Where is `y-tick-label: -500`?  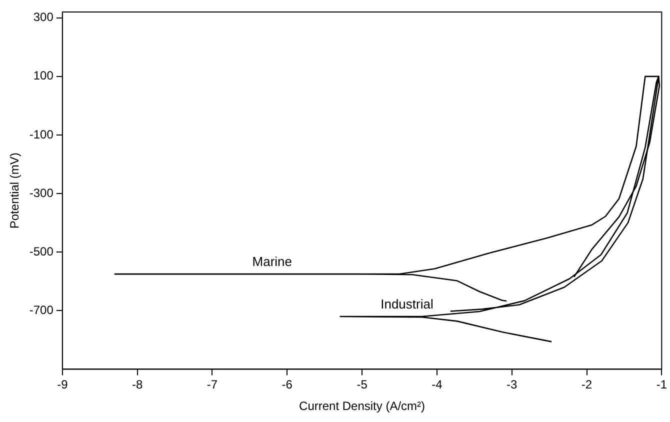 y-tick-label: -500 is located at coordinates (41, 251).